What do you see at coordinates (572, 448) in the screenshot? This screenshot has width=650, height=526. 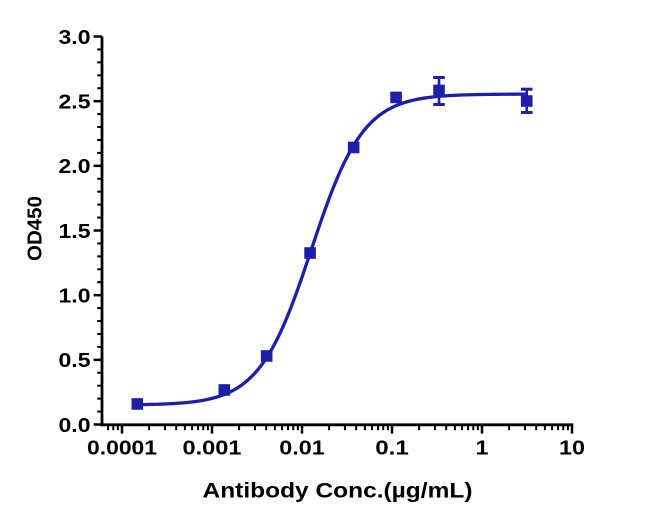 I see `svg-text: 10` at bounding box center [572, 448].